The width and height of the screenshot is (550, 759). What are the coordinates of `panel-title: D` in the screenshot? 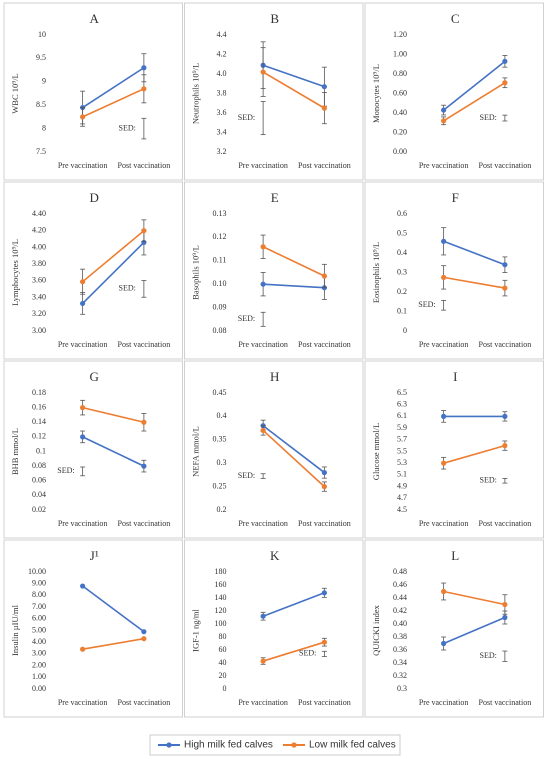 It's located at (94, 197).